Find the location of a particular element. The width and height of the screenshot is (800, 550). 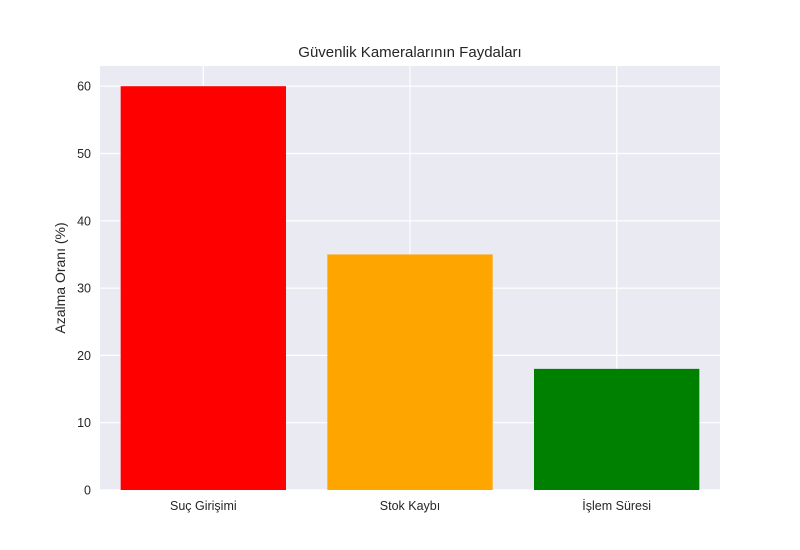

x-tick-label: Stok Kaybı is located at coordinates (410, 506).